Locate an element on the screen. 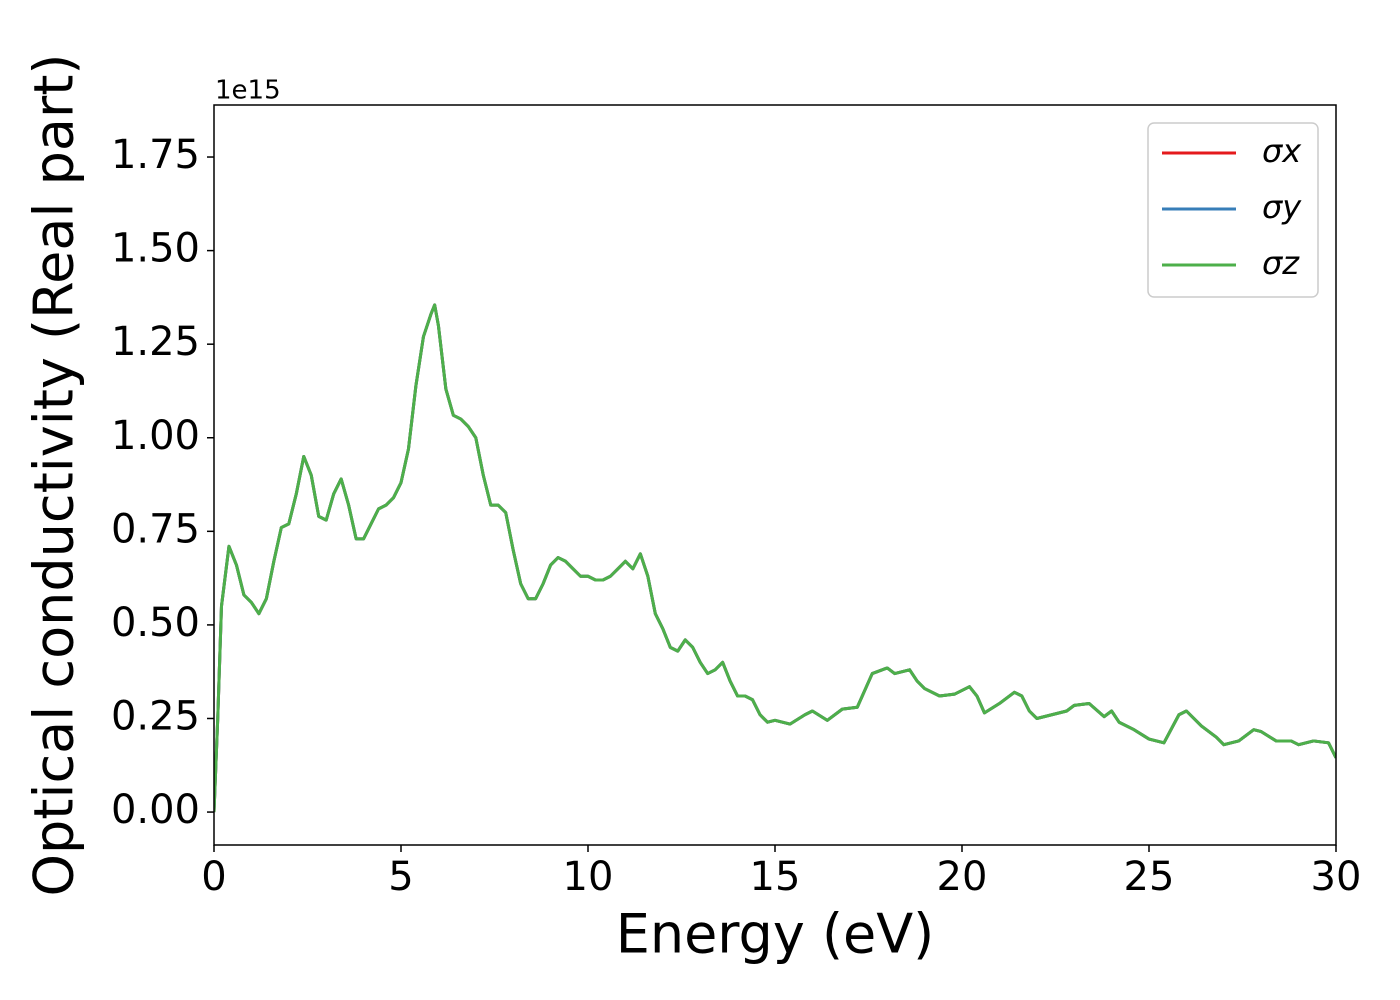 The image size is (1400, 1000). x-axis-label: Energy (eV) is located at coordinates (775, 934).